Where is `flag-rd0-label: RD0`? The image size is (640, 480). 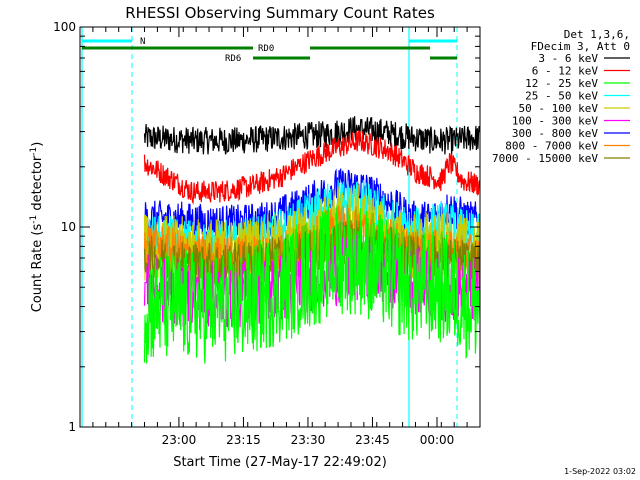
flag-rd0-label: RD0 is located at coordinates (266, 49).